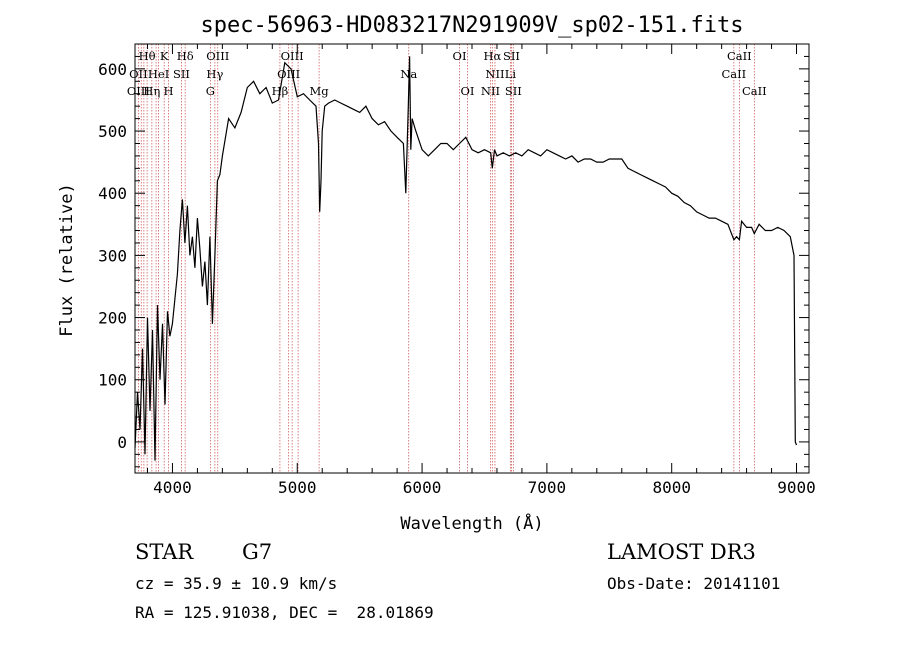 Image resolution: width=900 pixels, height=649 pixels. What do you see at coordinates (671, 487) in the screenshot?
I see `x-tick-label: 8000` at bounding box center [671, 487].